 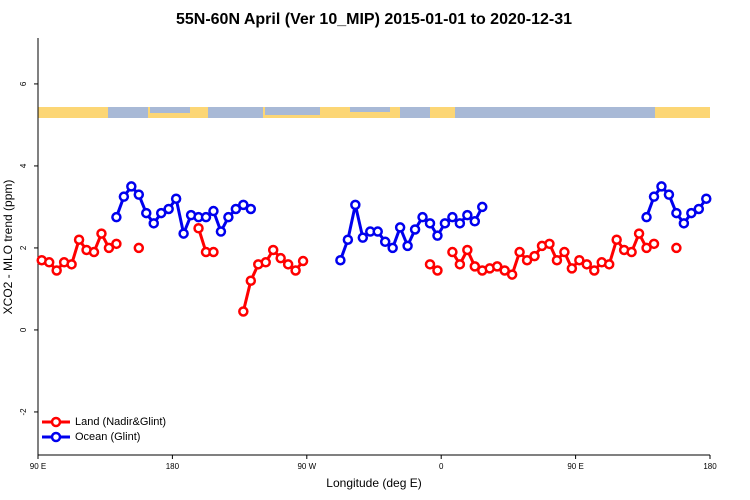 I want to click on y-axis-label: XCO2 - MLO trend (ppm), so click(x=8, y=247).